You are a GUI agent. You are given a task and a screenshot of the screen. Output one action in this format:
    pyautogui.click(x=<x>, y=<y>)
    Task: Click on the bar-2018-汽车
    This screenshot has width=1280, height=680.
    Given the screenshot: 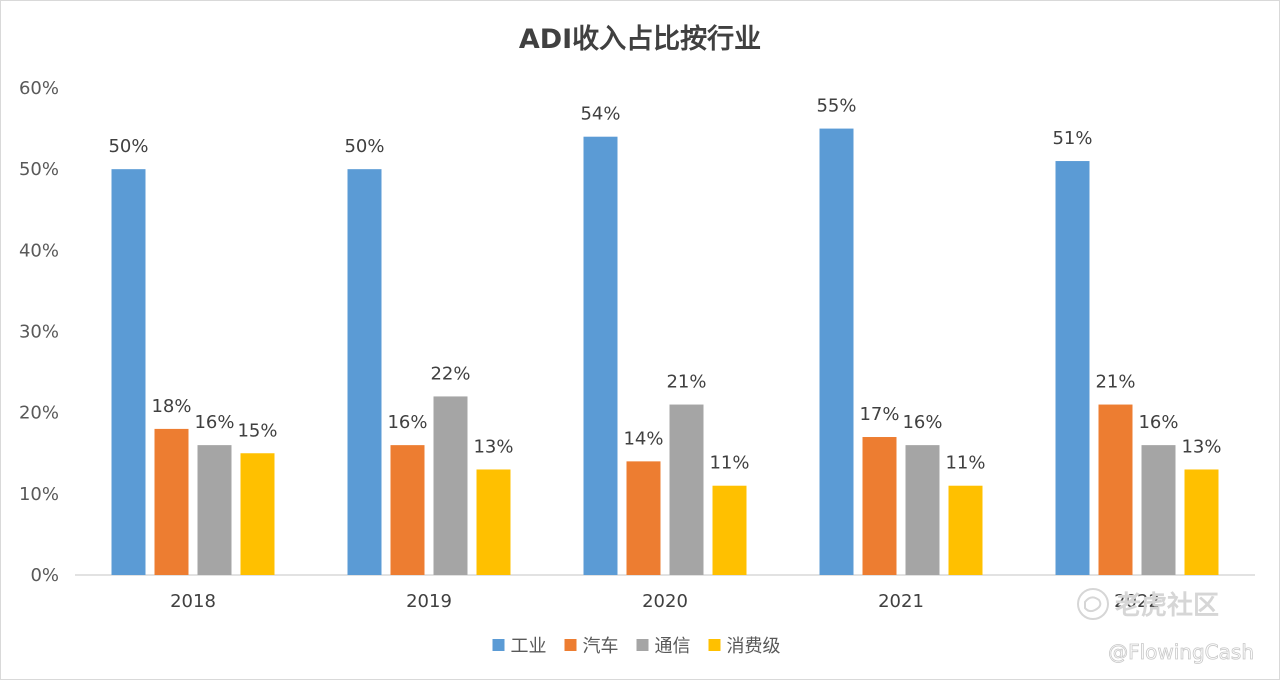 What is the action you would take?
    pyautogui.click(x=171, y=501)
    